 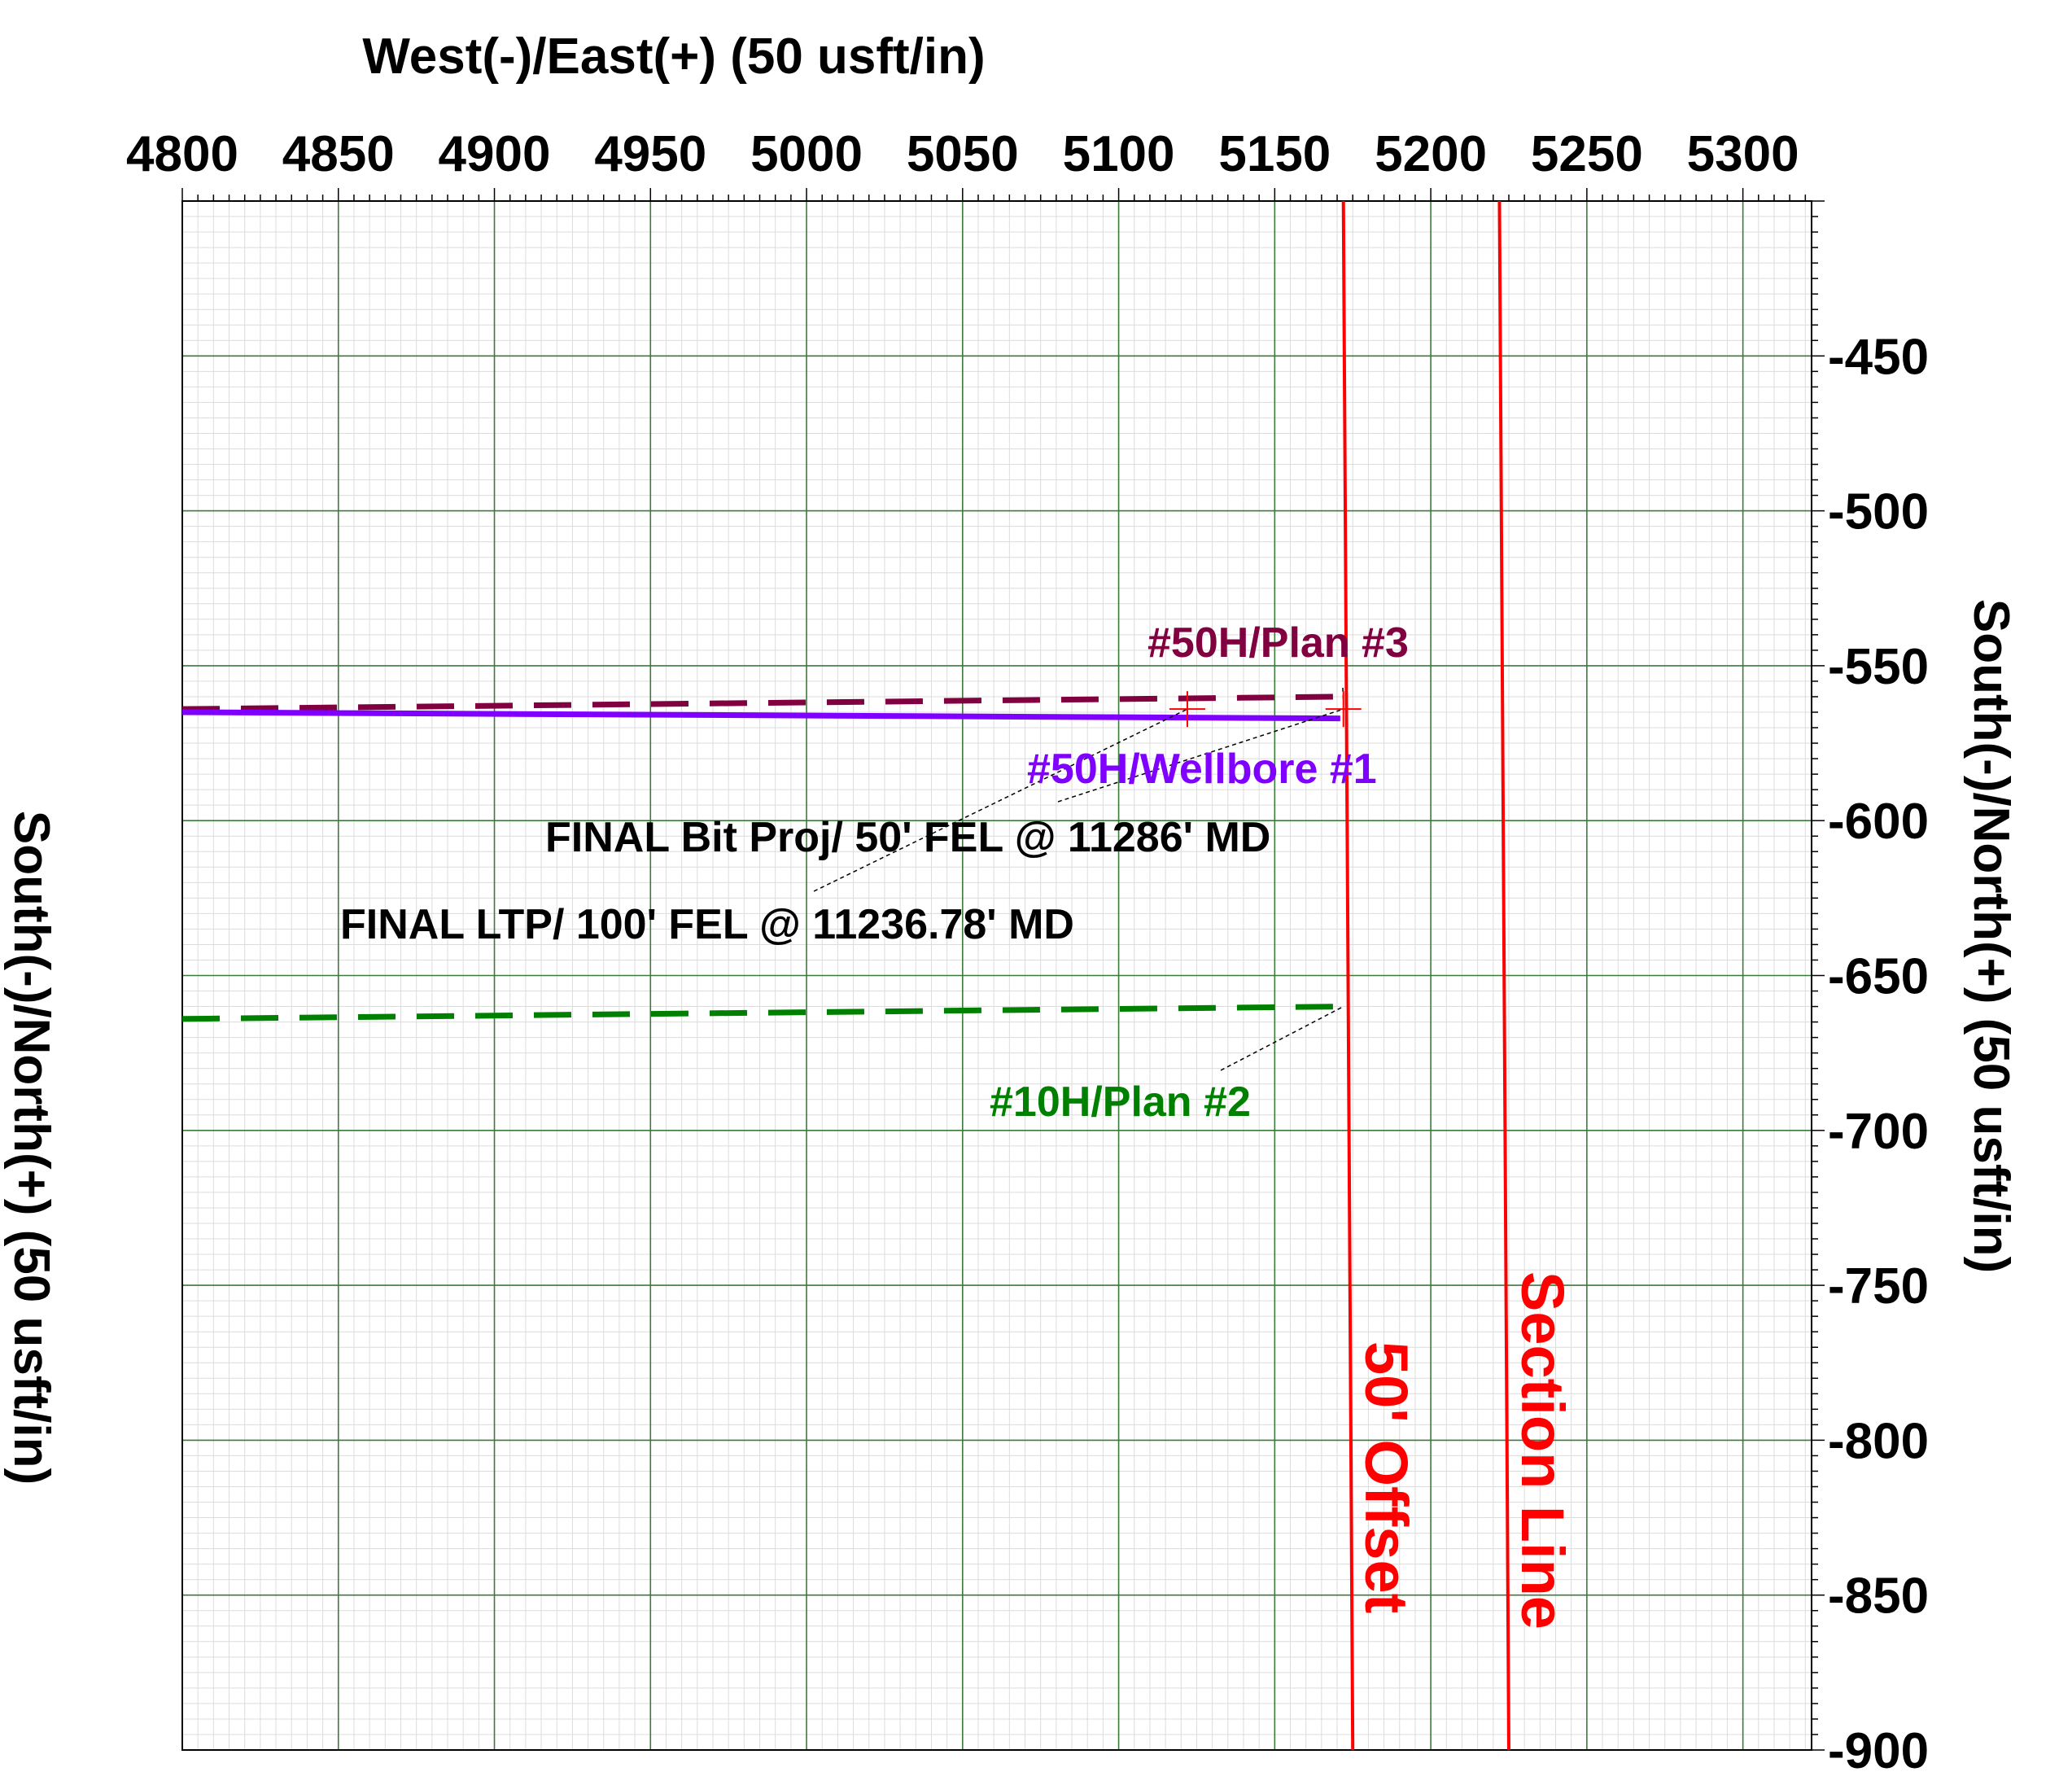 What do you see at coordinates (1878, 1132) in the screenshot?
I see `y-tick-label: -700` at bounding box center [1878, 1132].